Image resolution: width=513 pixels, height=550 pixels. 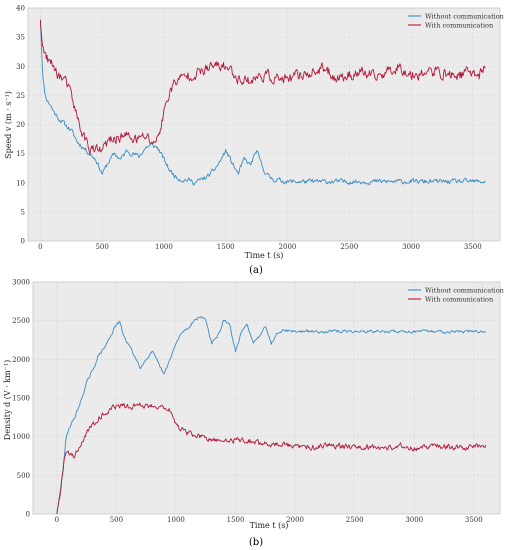 What do you see at coordinates (21, 321) in the screenshot?
I see `y-tick-label: 2500` at bounding box center [21, 321].